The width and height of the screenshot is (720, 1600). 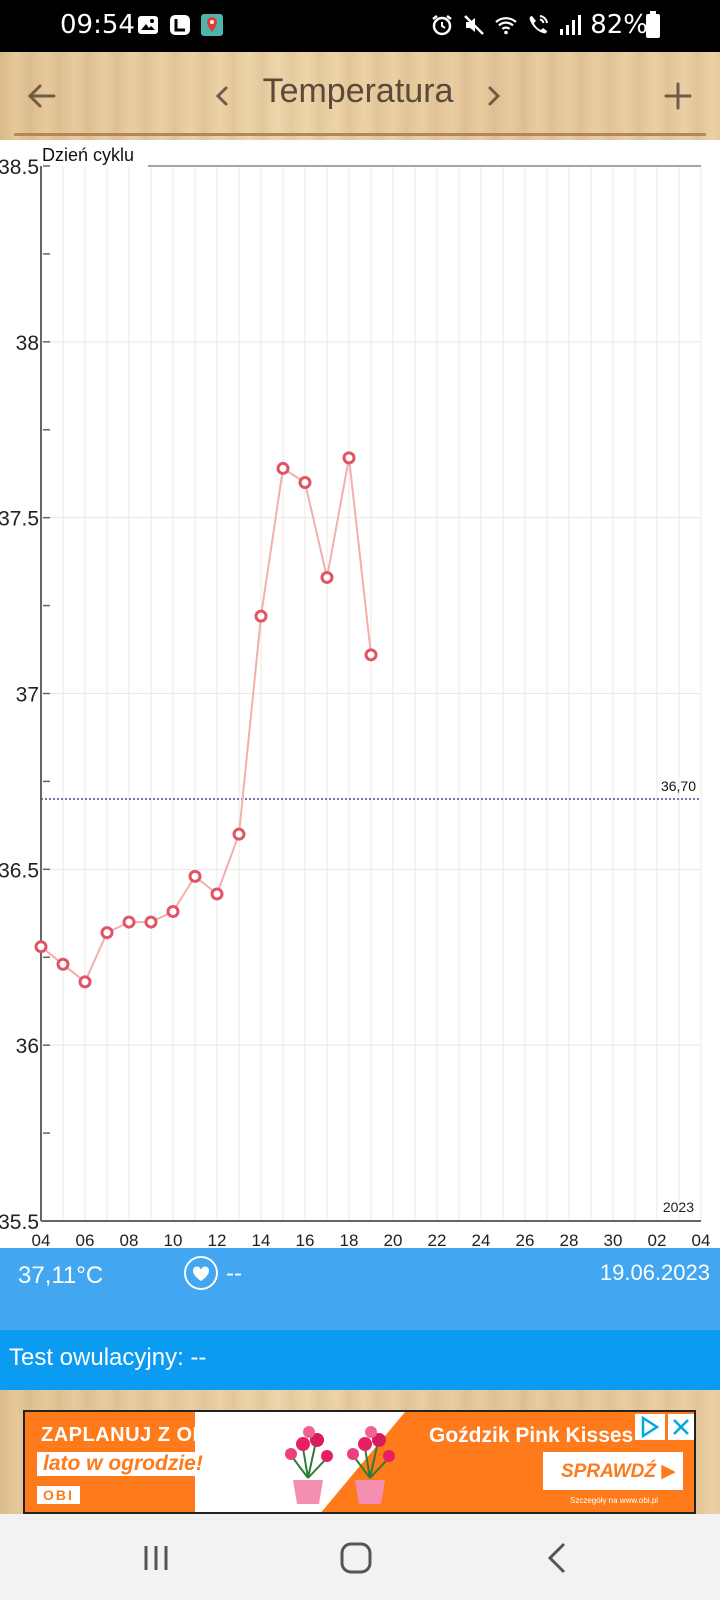 I want to click on home-icon, so click(x=356, y=1558).